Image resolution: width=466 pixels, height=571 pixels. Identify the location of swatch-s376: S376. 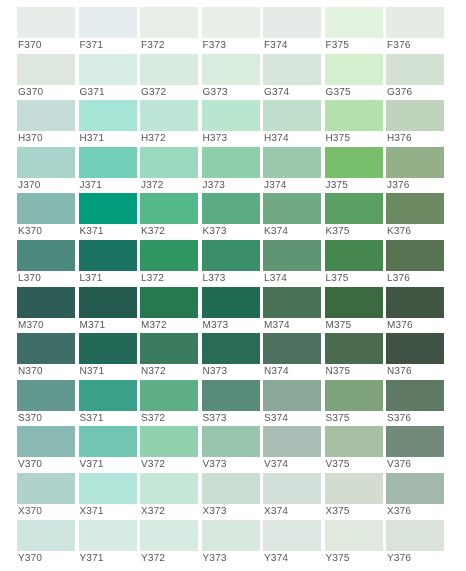
(416, 402).